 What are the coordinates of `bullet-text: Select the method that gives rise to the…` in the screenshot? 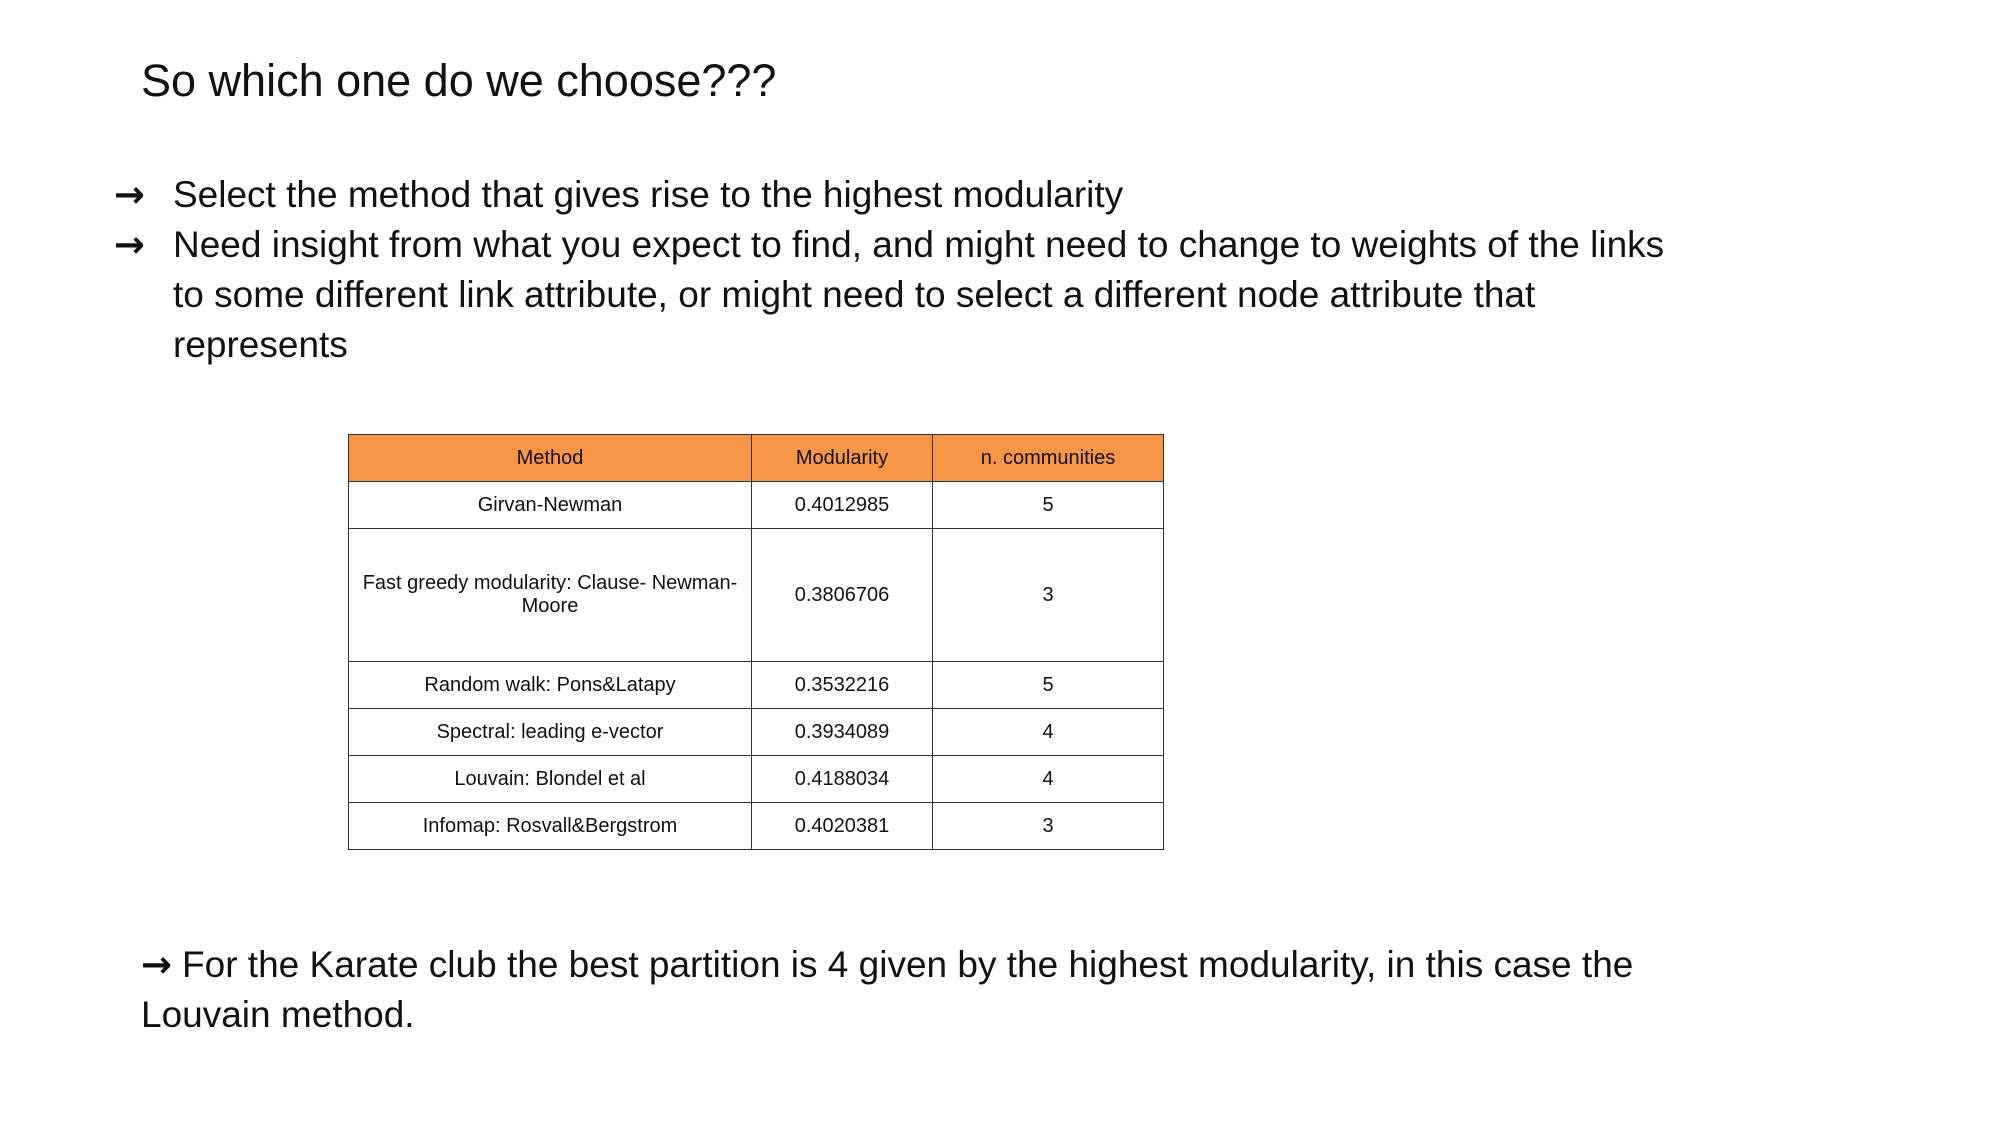 It's located at (648, 194).